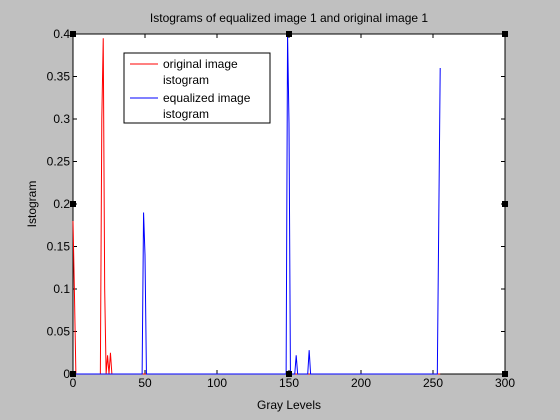 The image size is (560, 420). I want to click on y-tick-label: 0.4, so click(61, 34).